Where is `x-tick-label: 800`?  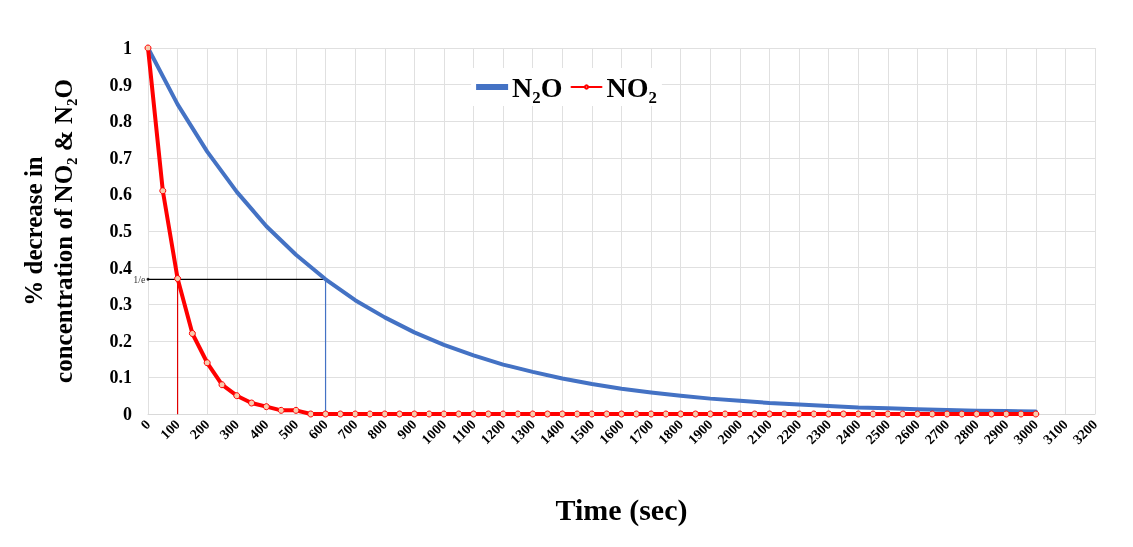
x-tick-label: 800 is located at coordinates (377, 429).